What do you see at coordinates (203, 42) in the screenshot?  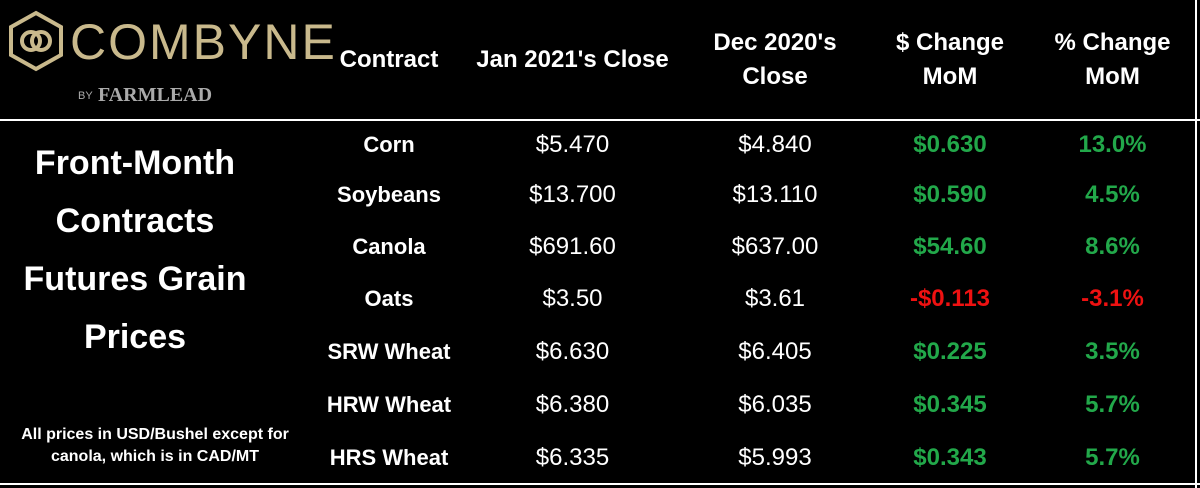 I see `logo-name: COMBYNE` at bounding box center [203, 42].